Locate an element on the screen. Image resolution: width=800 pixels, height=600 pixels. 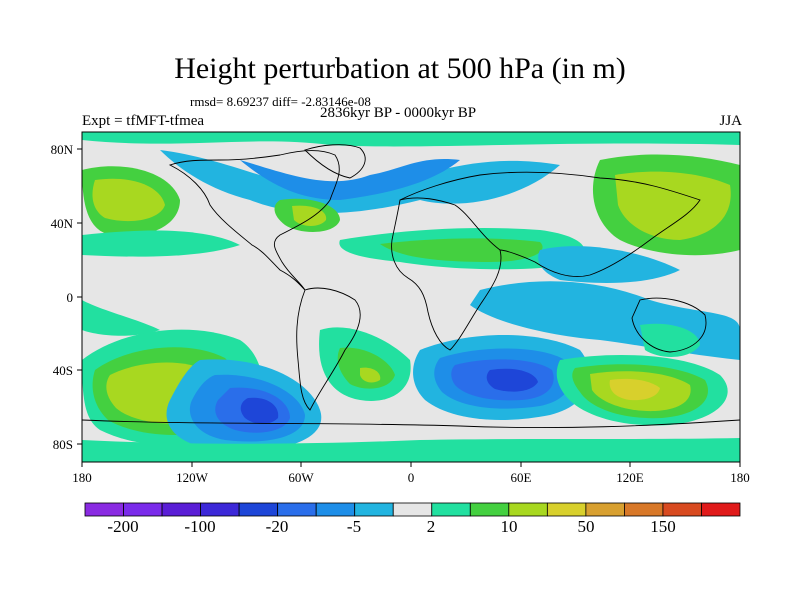
colorbar-label: -20 is located at coordinates (277, 526).